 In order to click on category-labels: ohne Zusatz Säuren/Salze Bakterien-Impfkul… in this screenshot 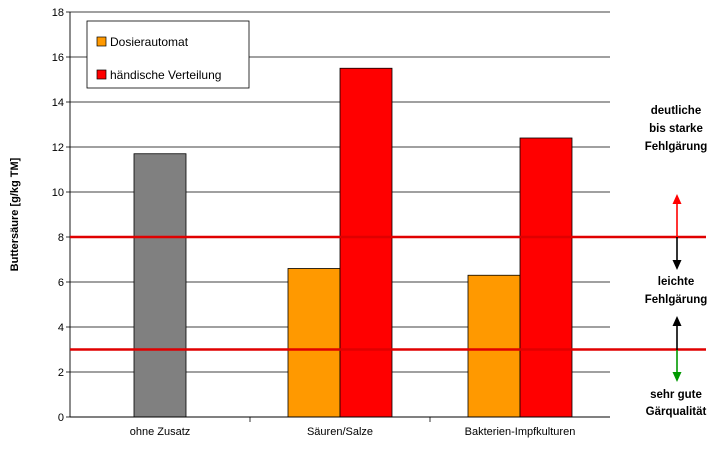, I will do `click(353, 427)`.